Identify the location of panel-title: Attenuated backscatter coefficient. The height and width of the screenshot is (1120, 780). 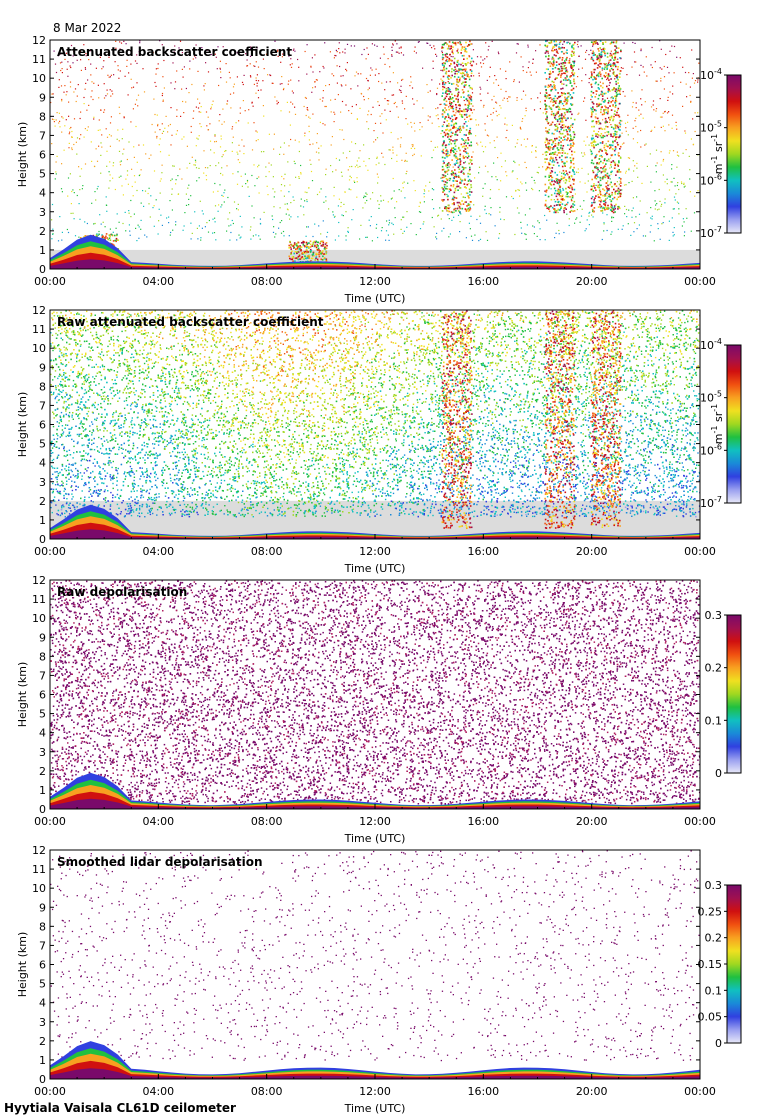
(174, 52).